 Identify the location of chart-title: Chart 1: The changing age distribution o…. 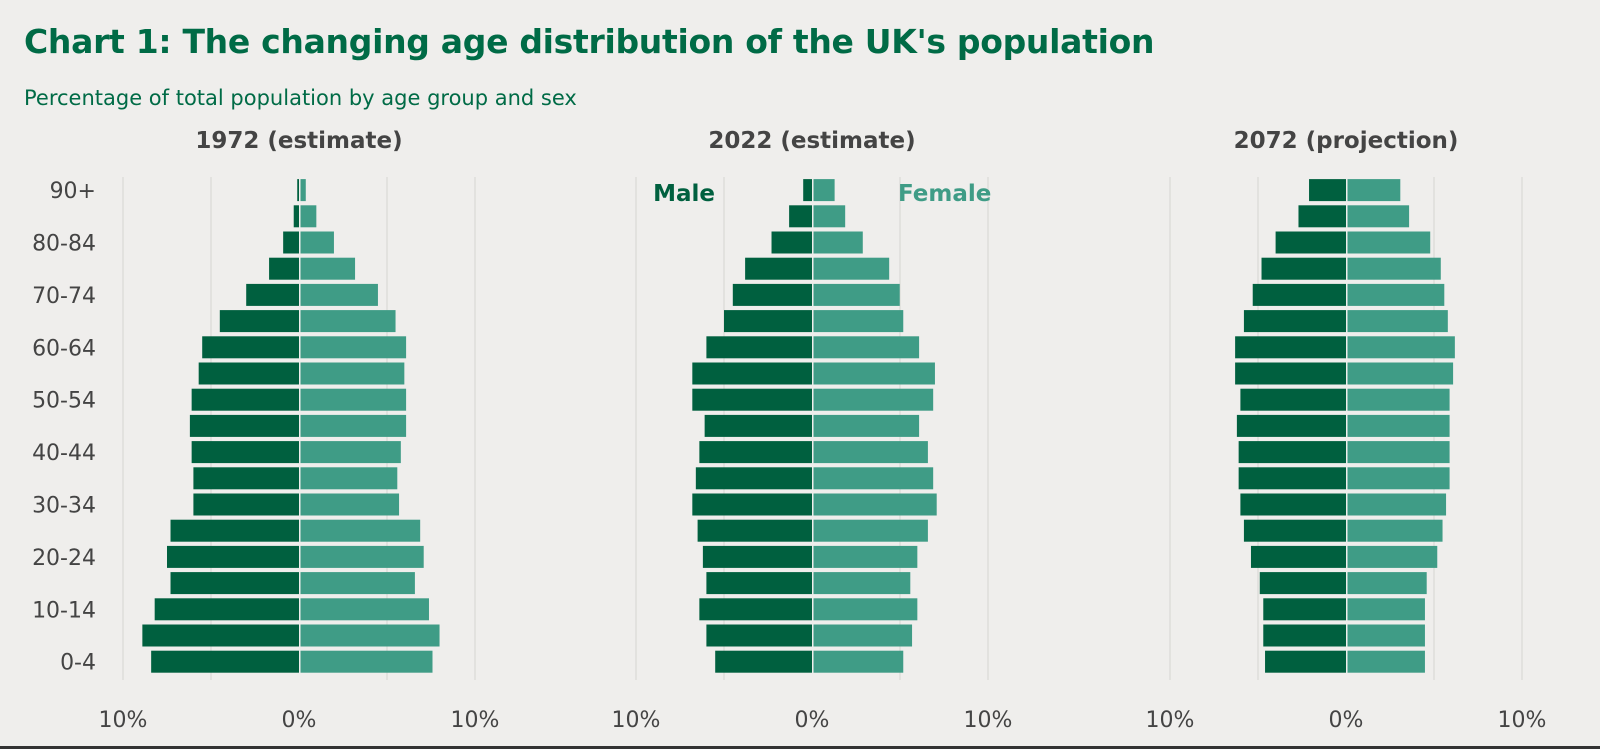
(589, 41).